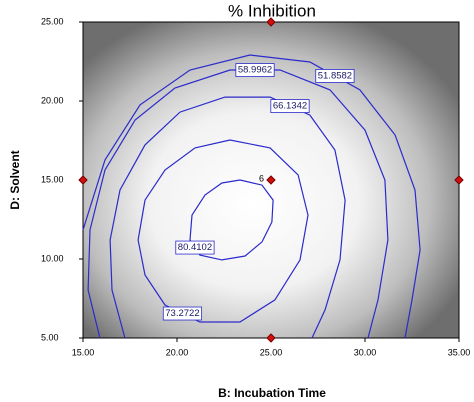 The image size is (474, 402). I want to click on contour-label: 51.8582, so click(335, 75).